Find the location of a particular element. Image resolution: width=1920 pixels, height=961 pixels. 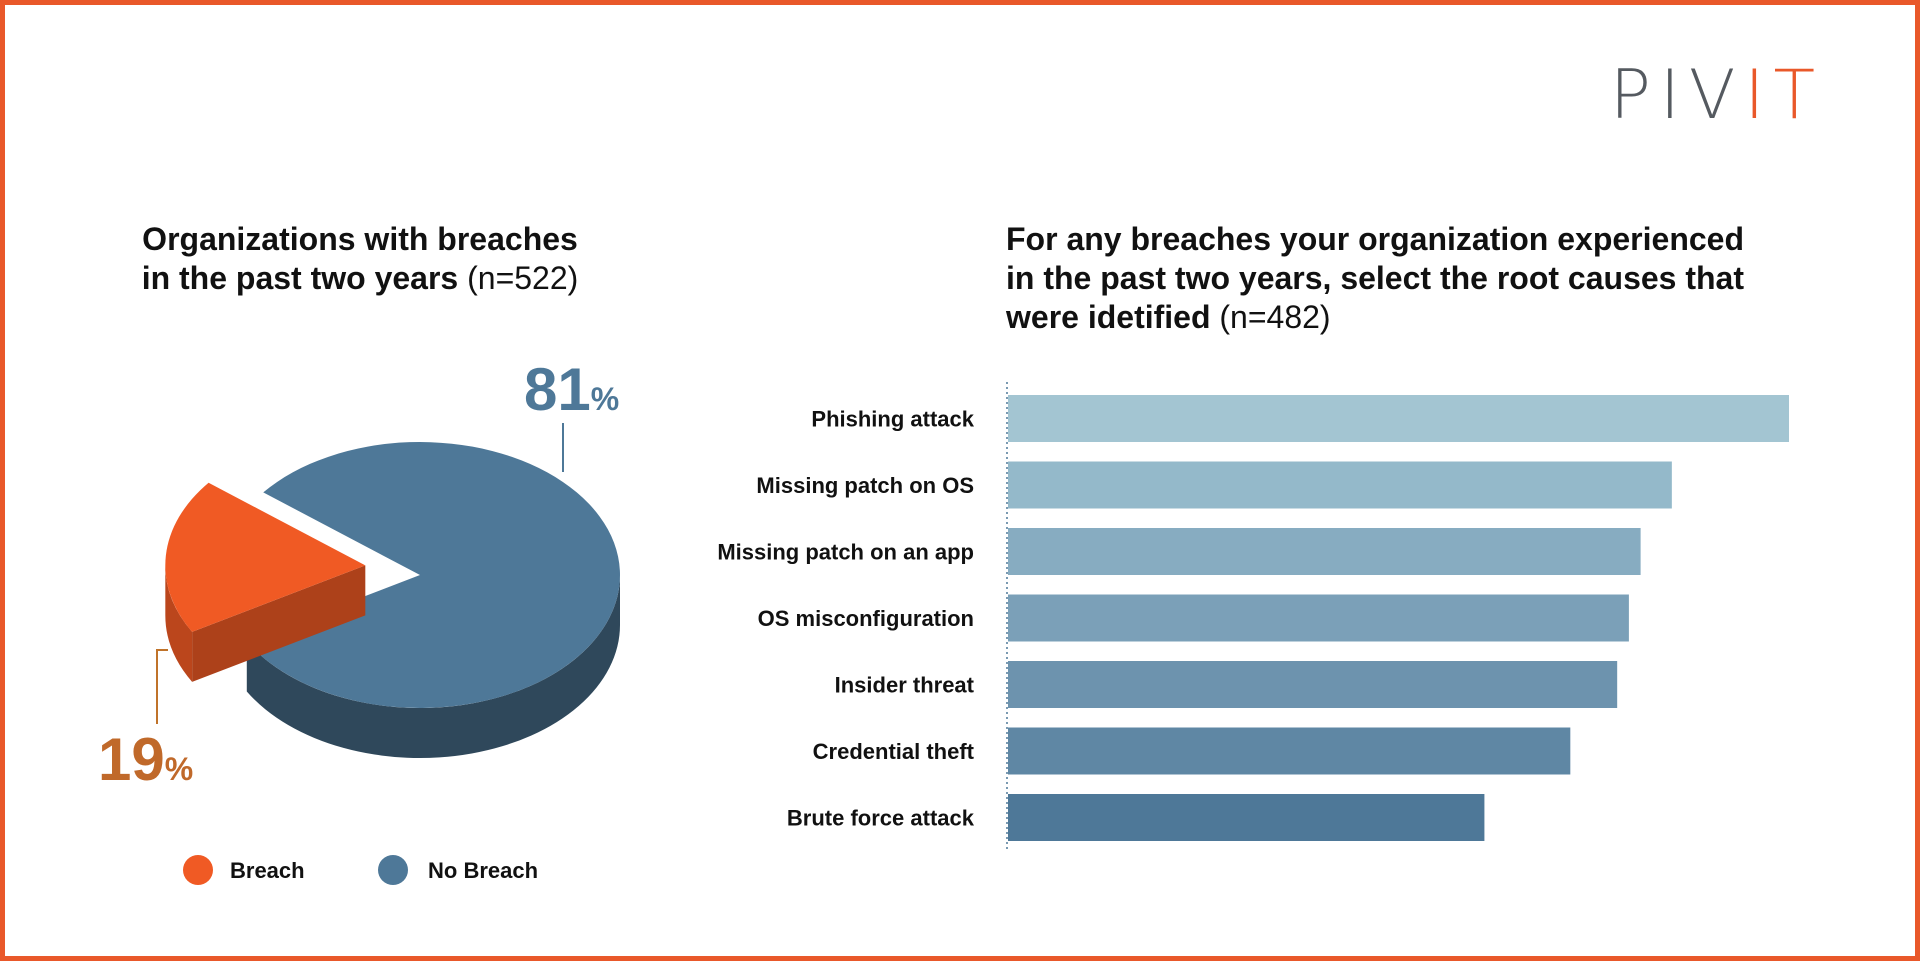

pie-slice-no-breach is located at coordinates (433, 575).